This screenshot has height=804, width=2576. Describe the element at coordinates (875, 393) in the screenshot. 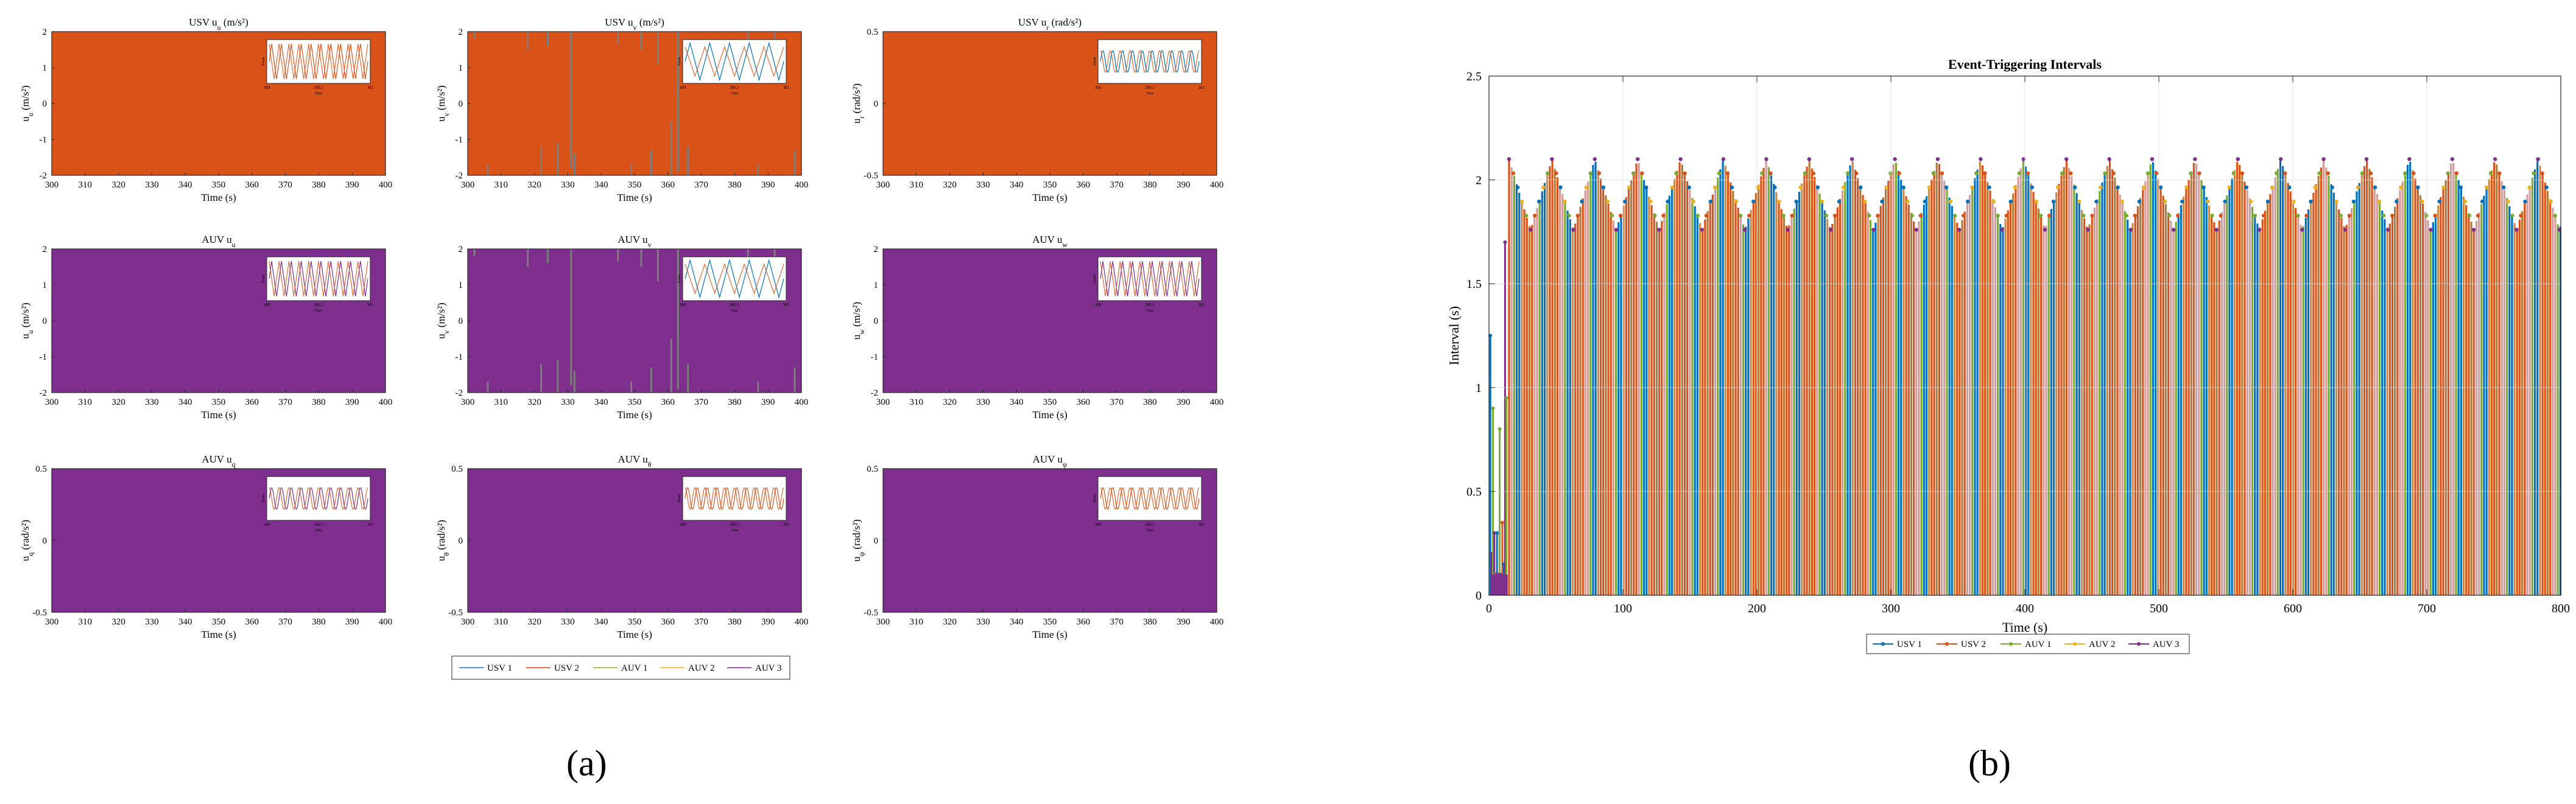

I see `y-tick-label: -2` at that location.